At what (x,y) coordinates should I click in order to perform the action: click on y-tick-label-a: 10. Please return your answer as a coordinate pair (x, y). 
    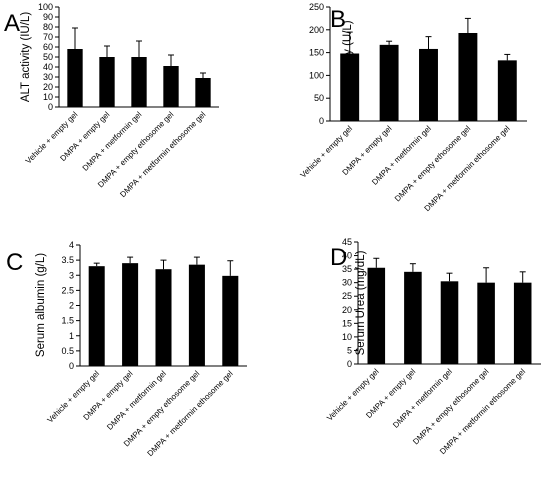
    Looking at the image, I should click on (48, 97).